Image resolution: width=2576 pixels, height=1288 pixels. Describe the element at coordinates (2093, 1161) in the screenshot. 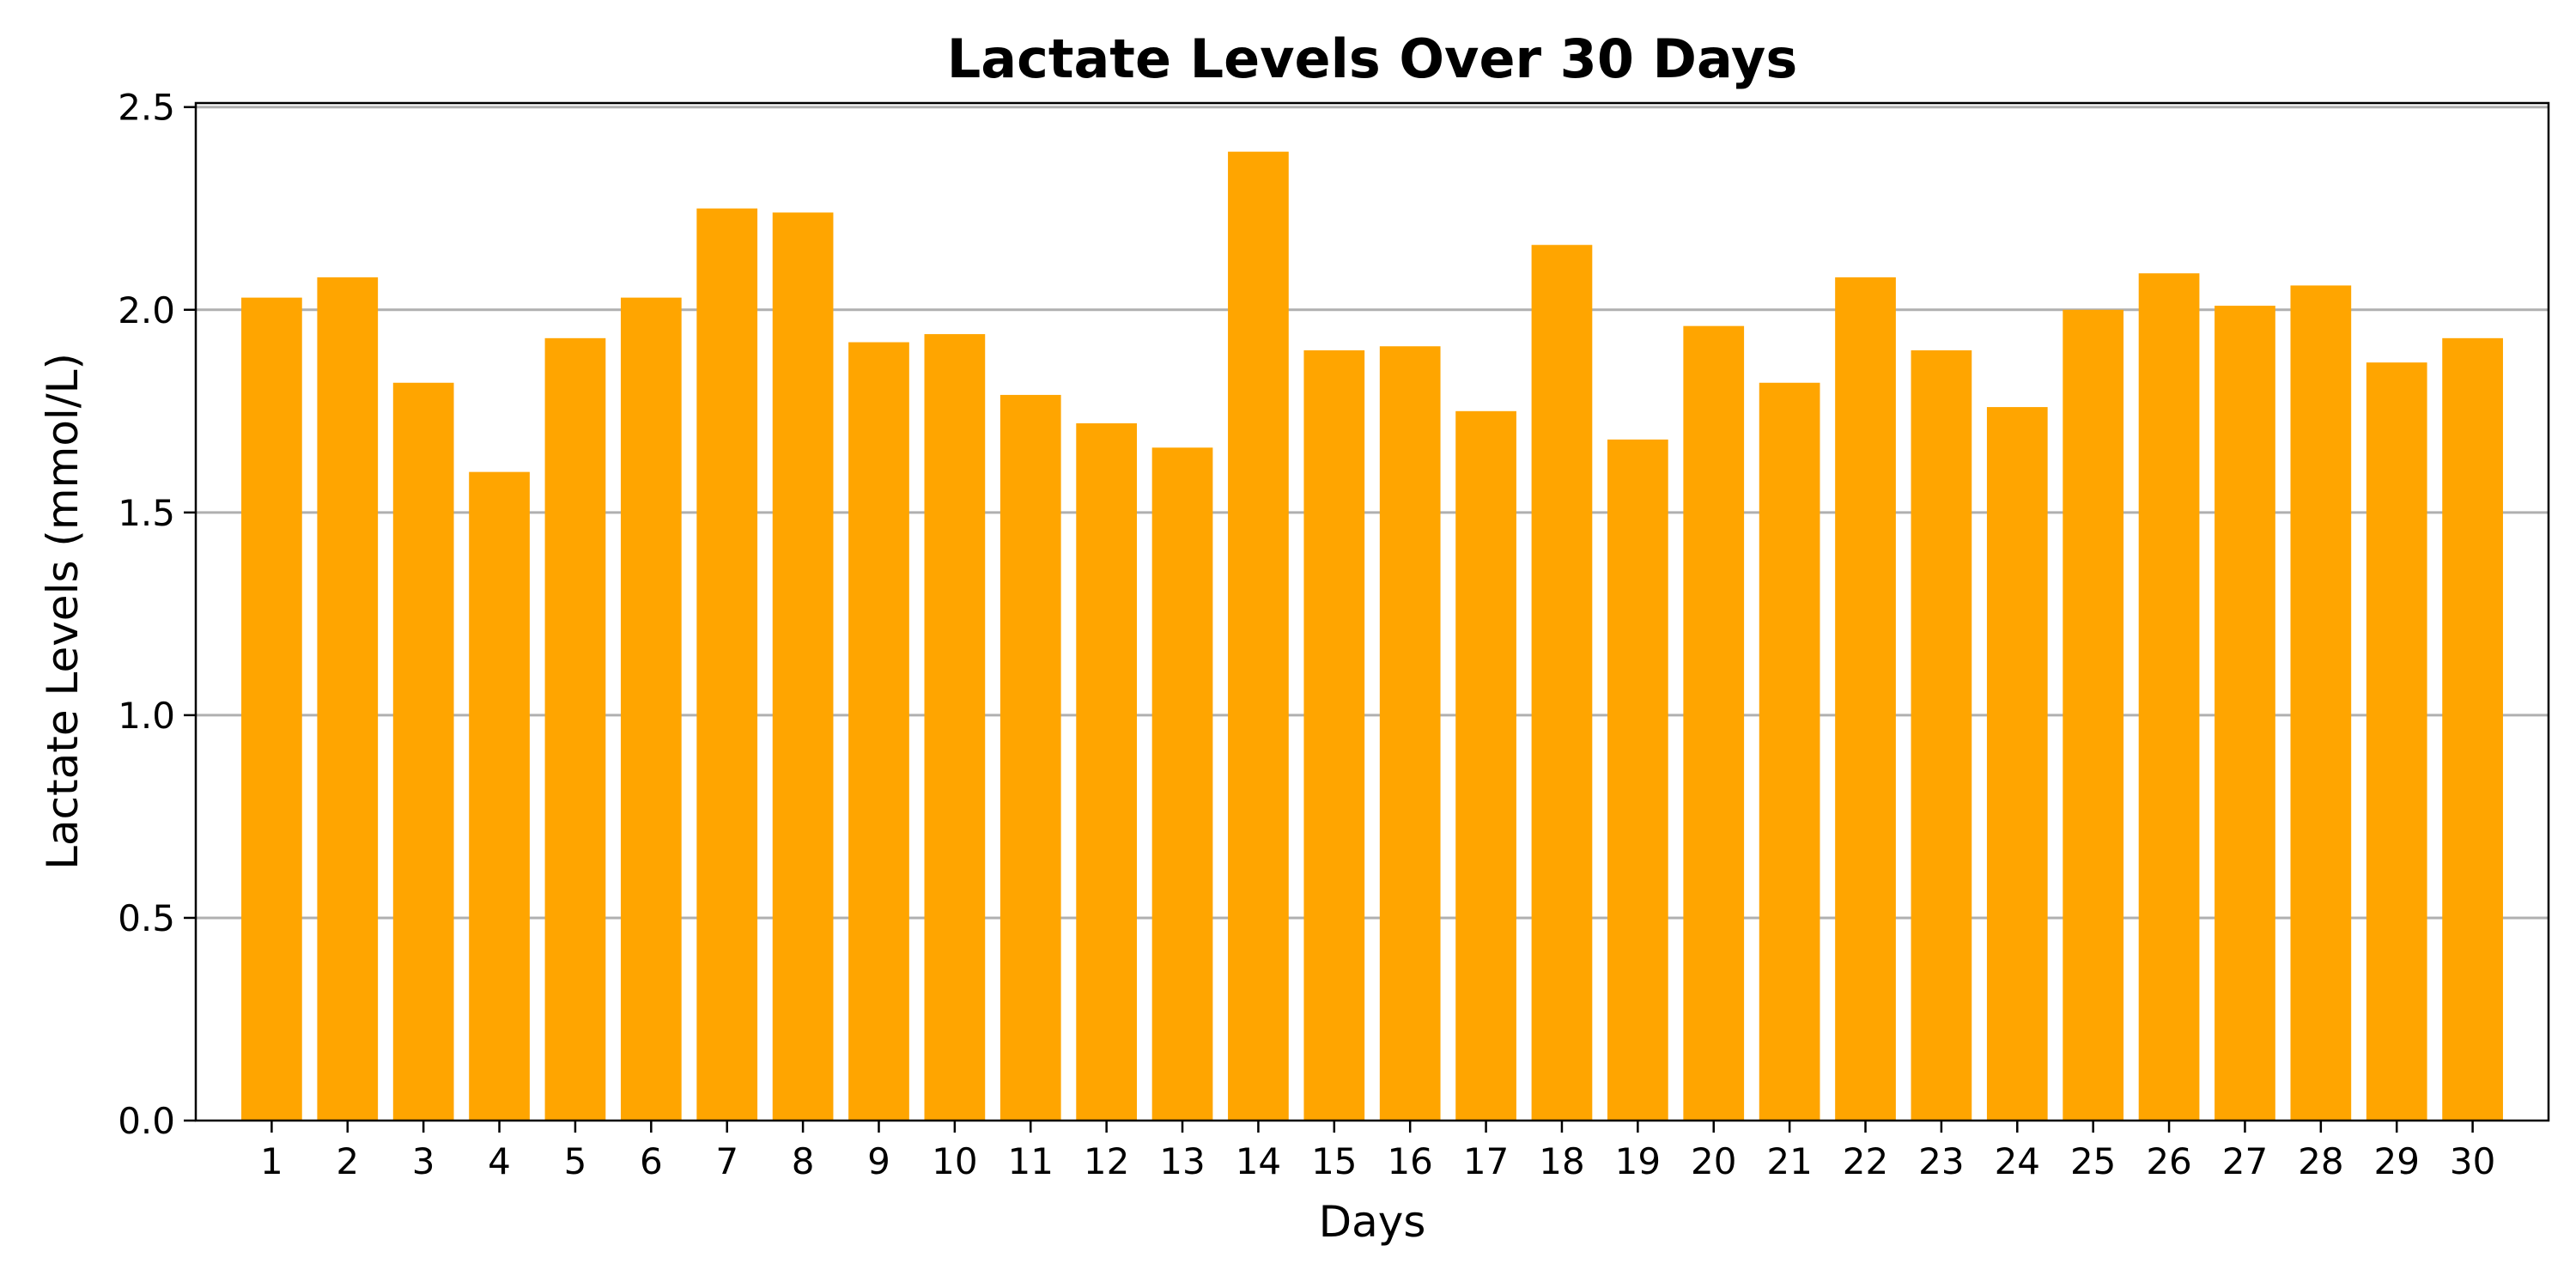

I see `x-tick-label: 25` at that location.